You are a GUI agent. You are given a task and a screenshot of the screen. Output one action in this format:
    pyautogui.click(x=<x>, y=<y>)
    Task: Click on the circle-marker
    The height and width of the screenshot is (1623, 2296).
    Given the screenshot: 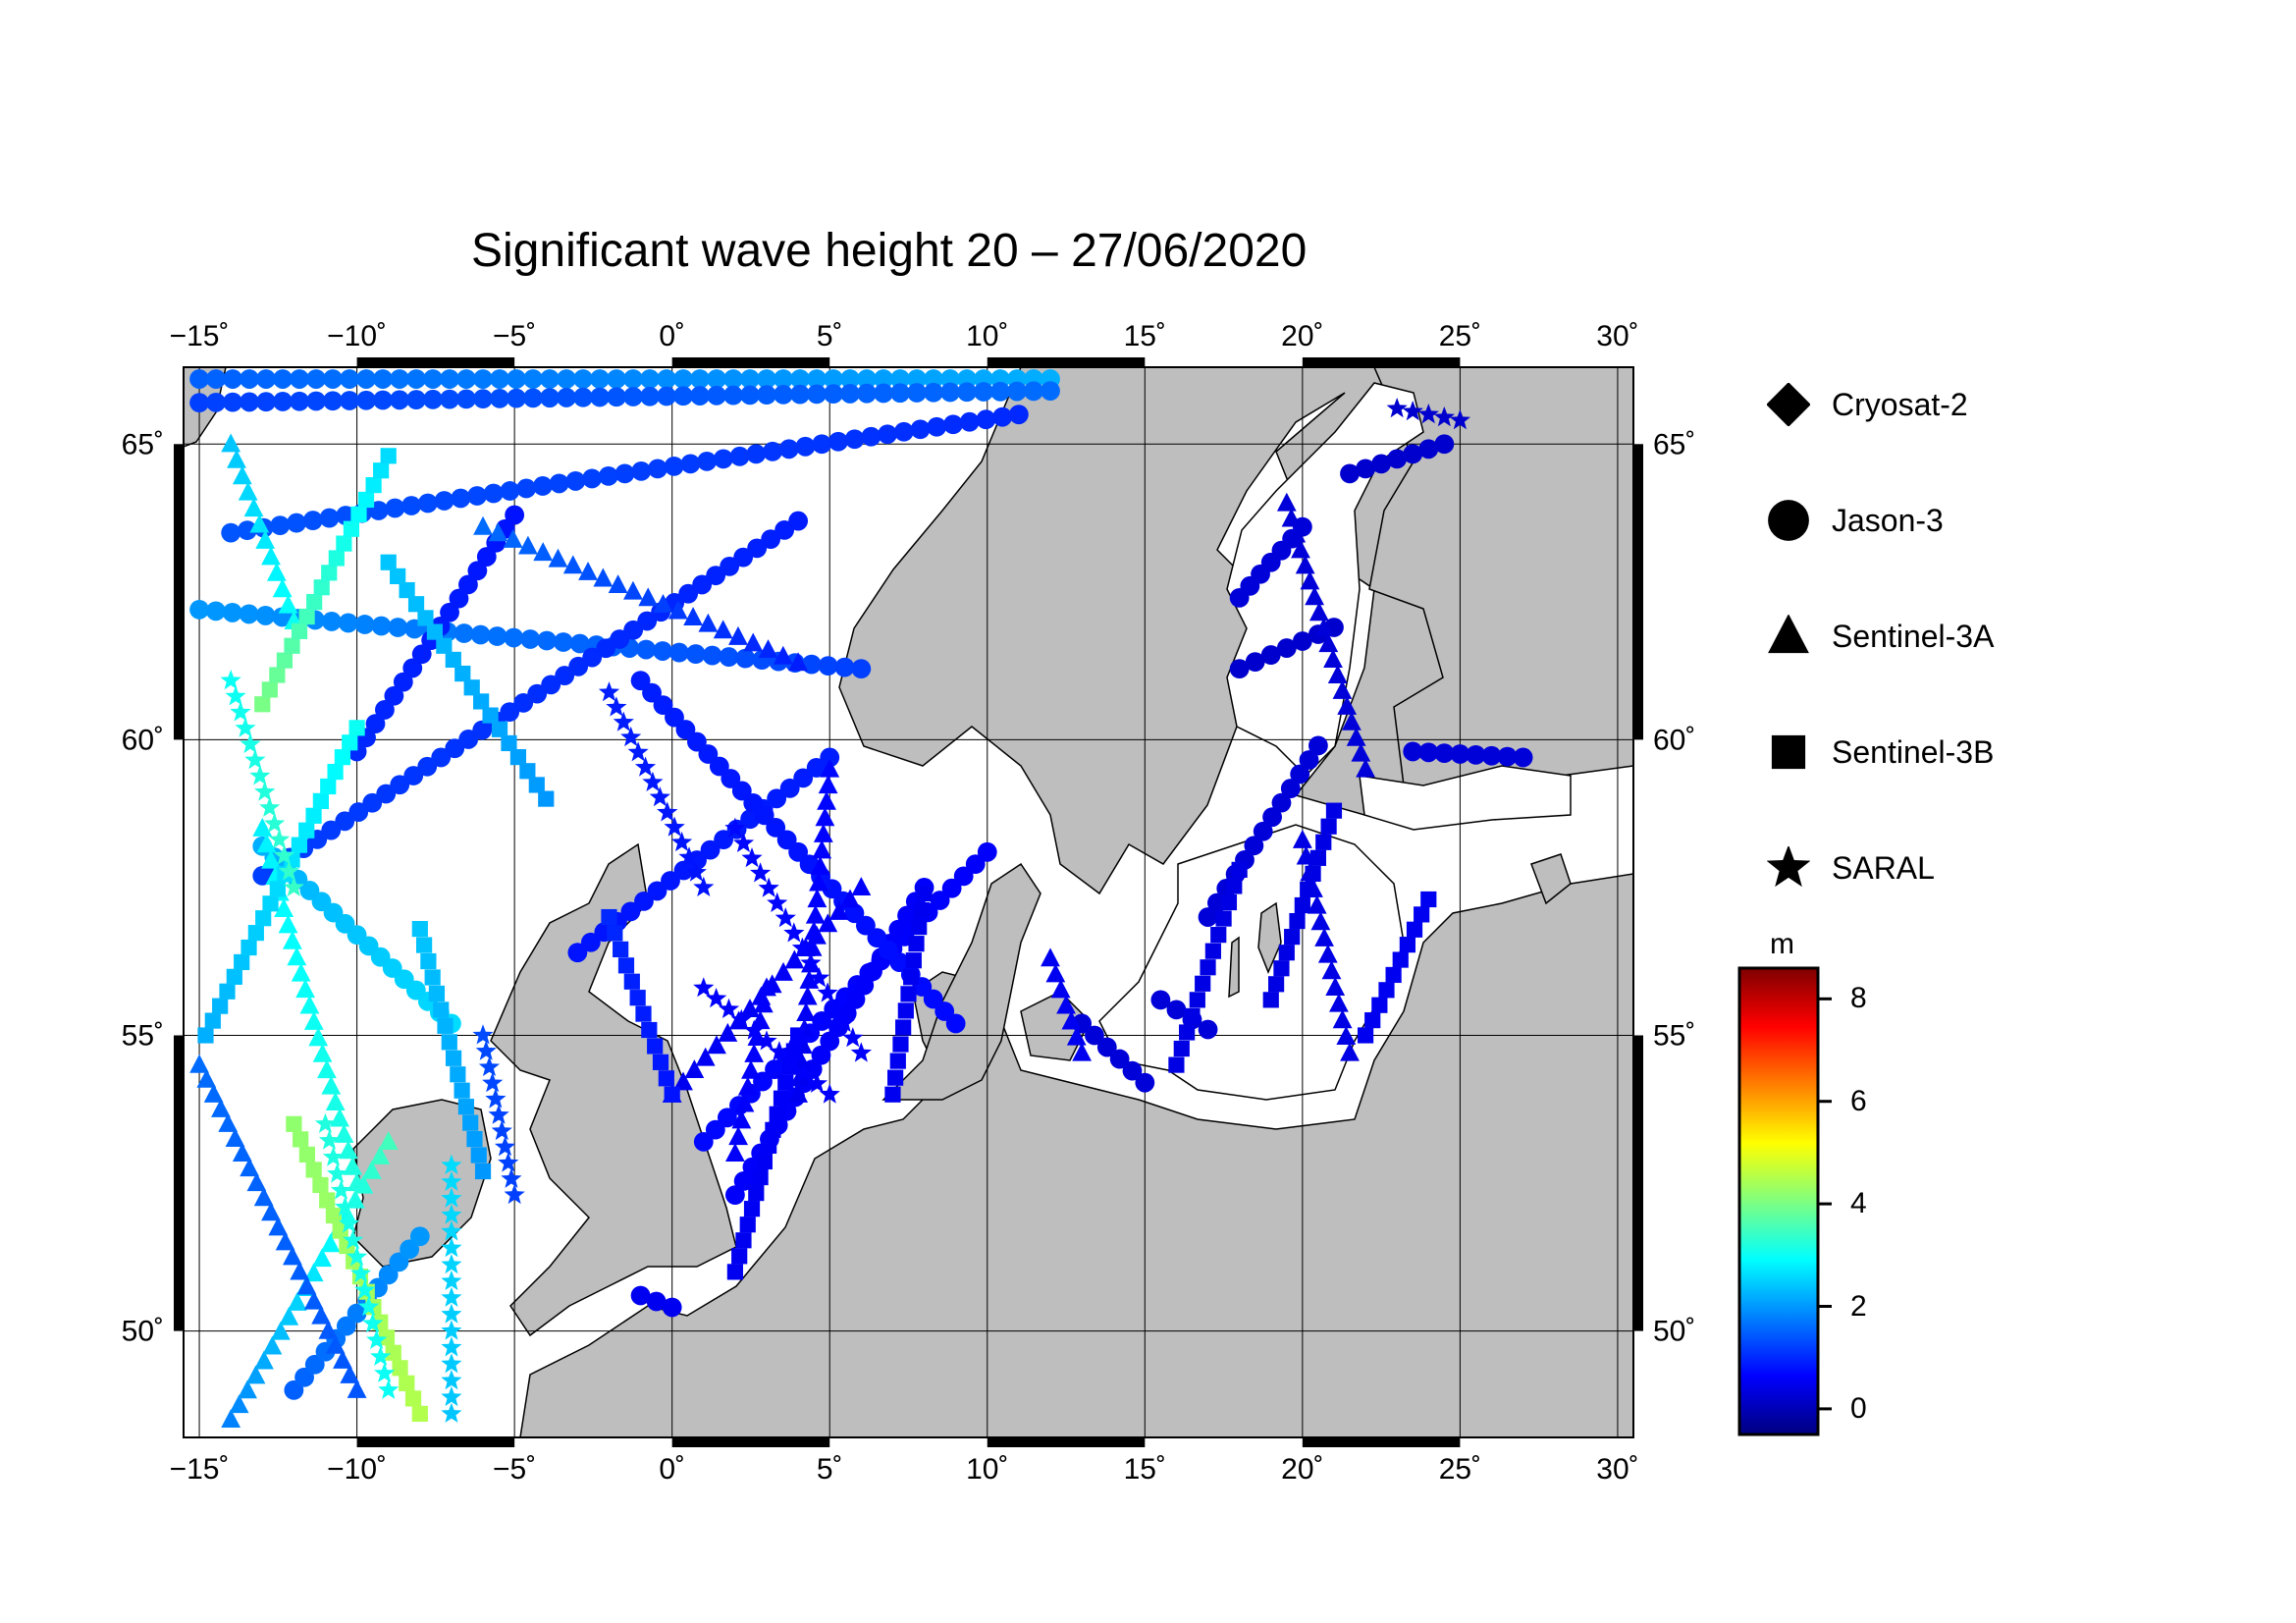 What is the action you would take?
    pyautogui.click(x=1788, y=521)
    